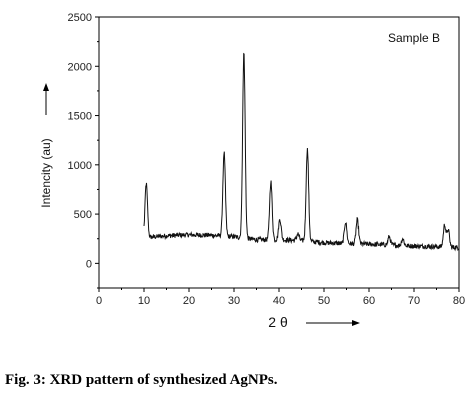 This screenshot has height=403, width=465. What do you see at coordinates (144, 301) in the screenshot?
I see `x-tick-label: 10` at bounding box center [144, 301].